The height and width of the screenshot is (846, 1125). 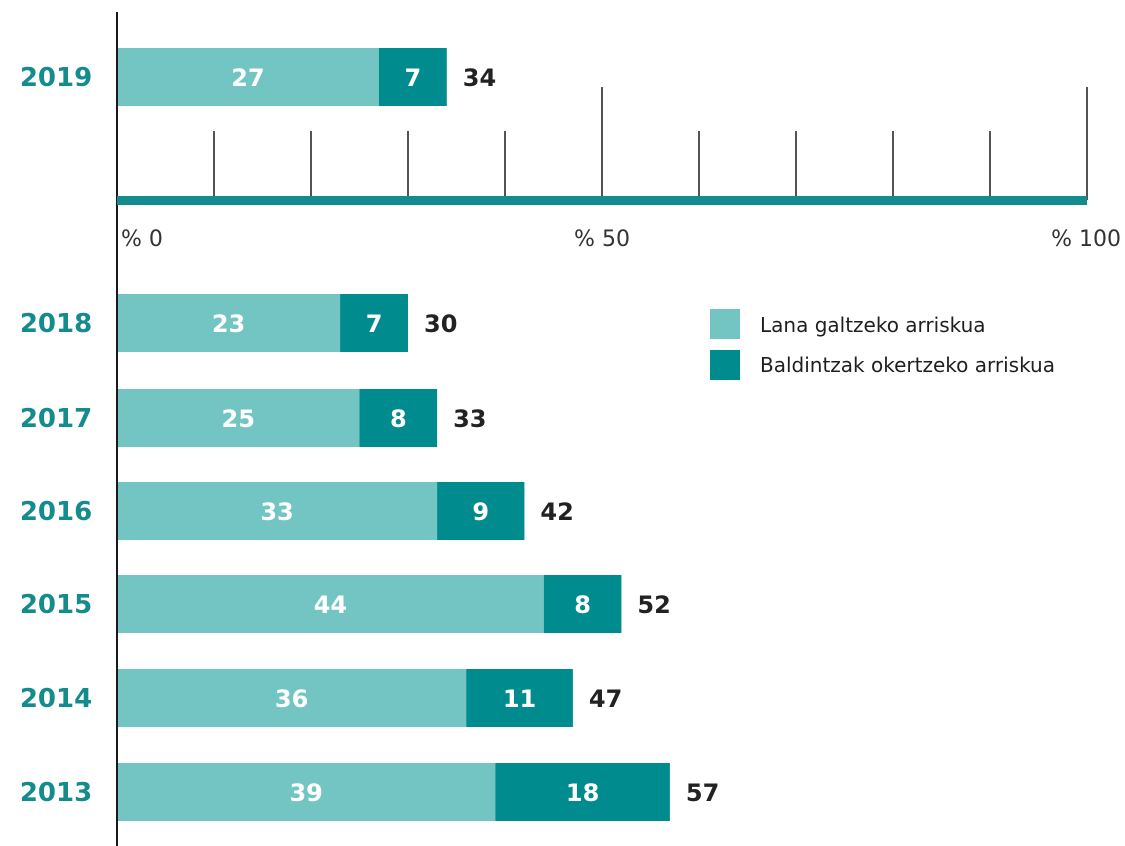 I want to click on bar-value-label: 39, so click(x=305, y=793).